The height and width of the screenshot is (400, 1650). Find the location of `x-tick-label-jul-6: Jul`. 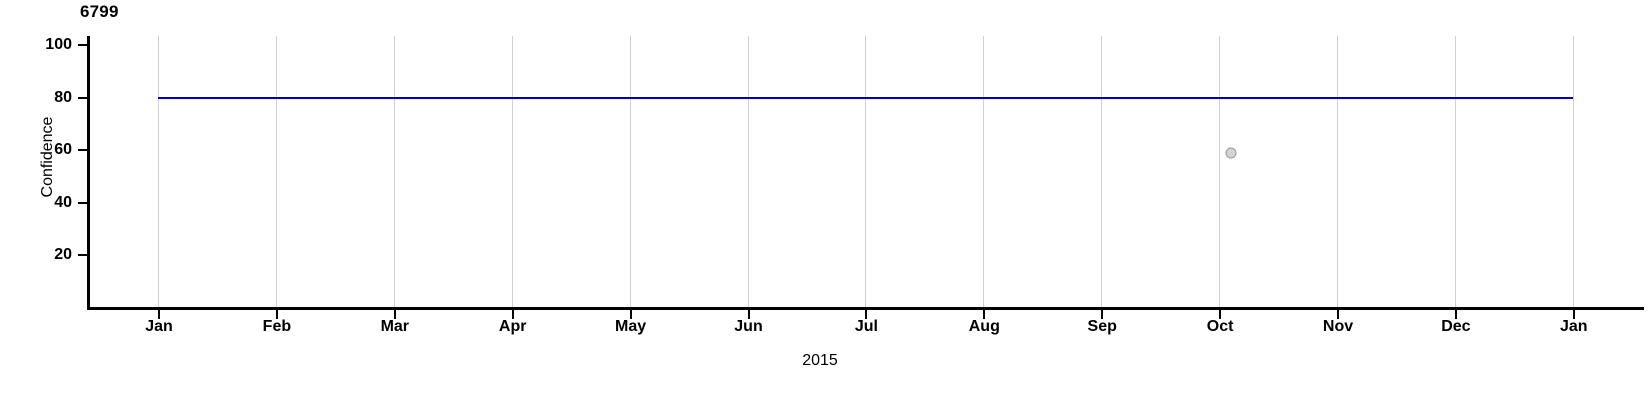

x-tick-label-jul-6: Jul is located at coordinates (866, 326).